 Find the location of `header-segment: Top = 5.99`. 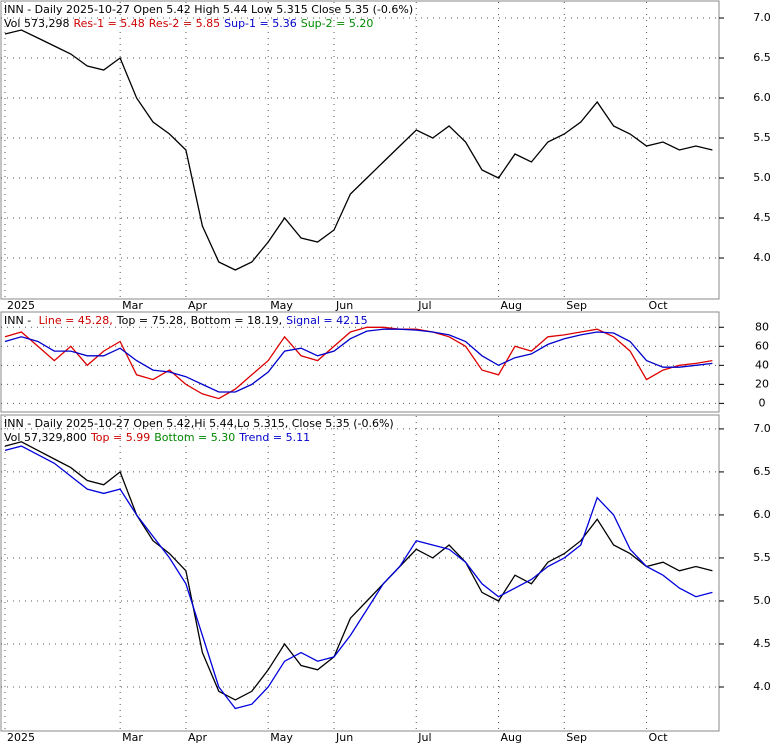

header-segment: Top = 5.99 is located at coordinates (120, 437).